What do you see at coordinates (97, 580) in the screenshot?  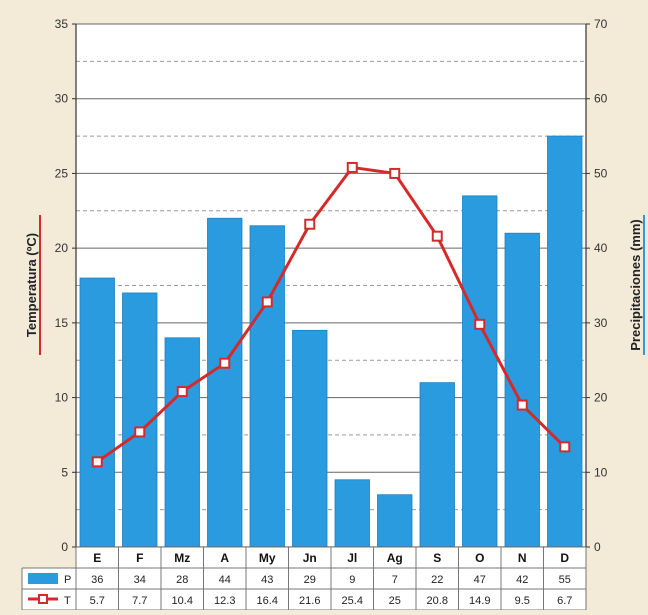 I see `precipitation-value: 36` at bounding box center [97, 580].